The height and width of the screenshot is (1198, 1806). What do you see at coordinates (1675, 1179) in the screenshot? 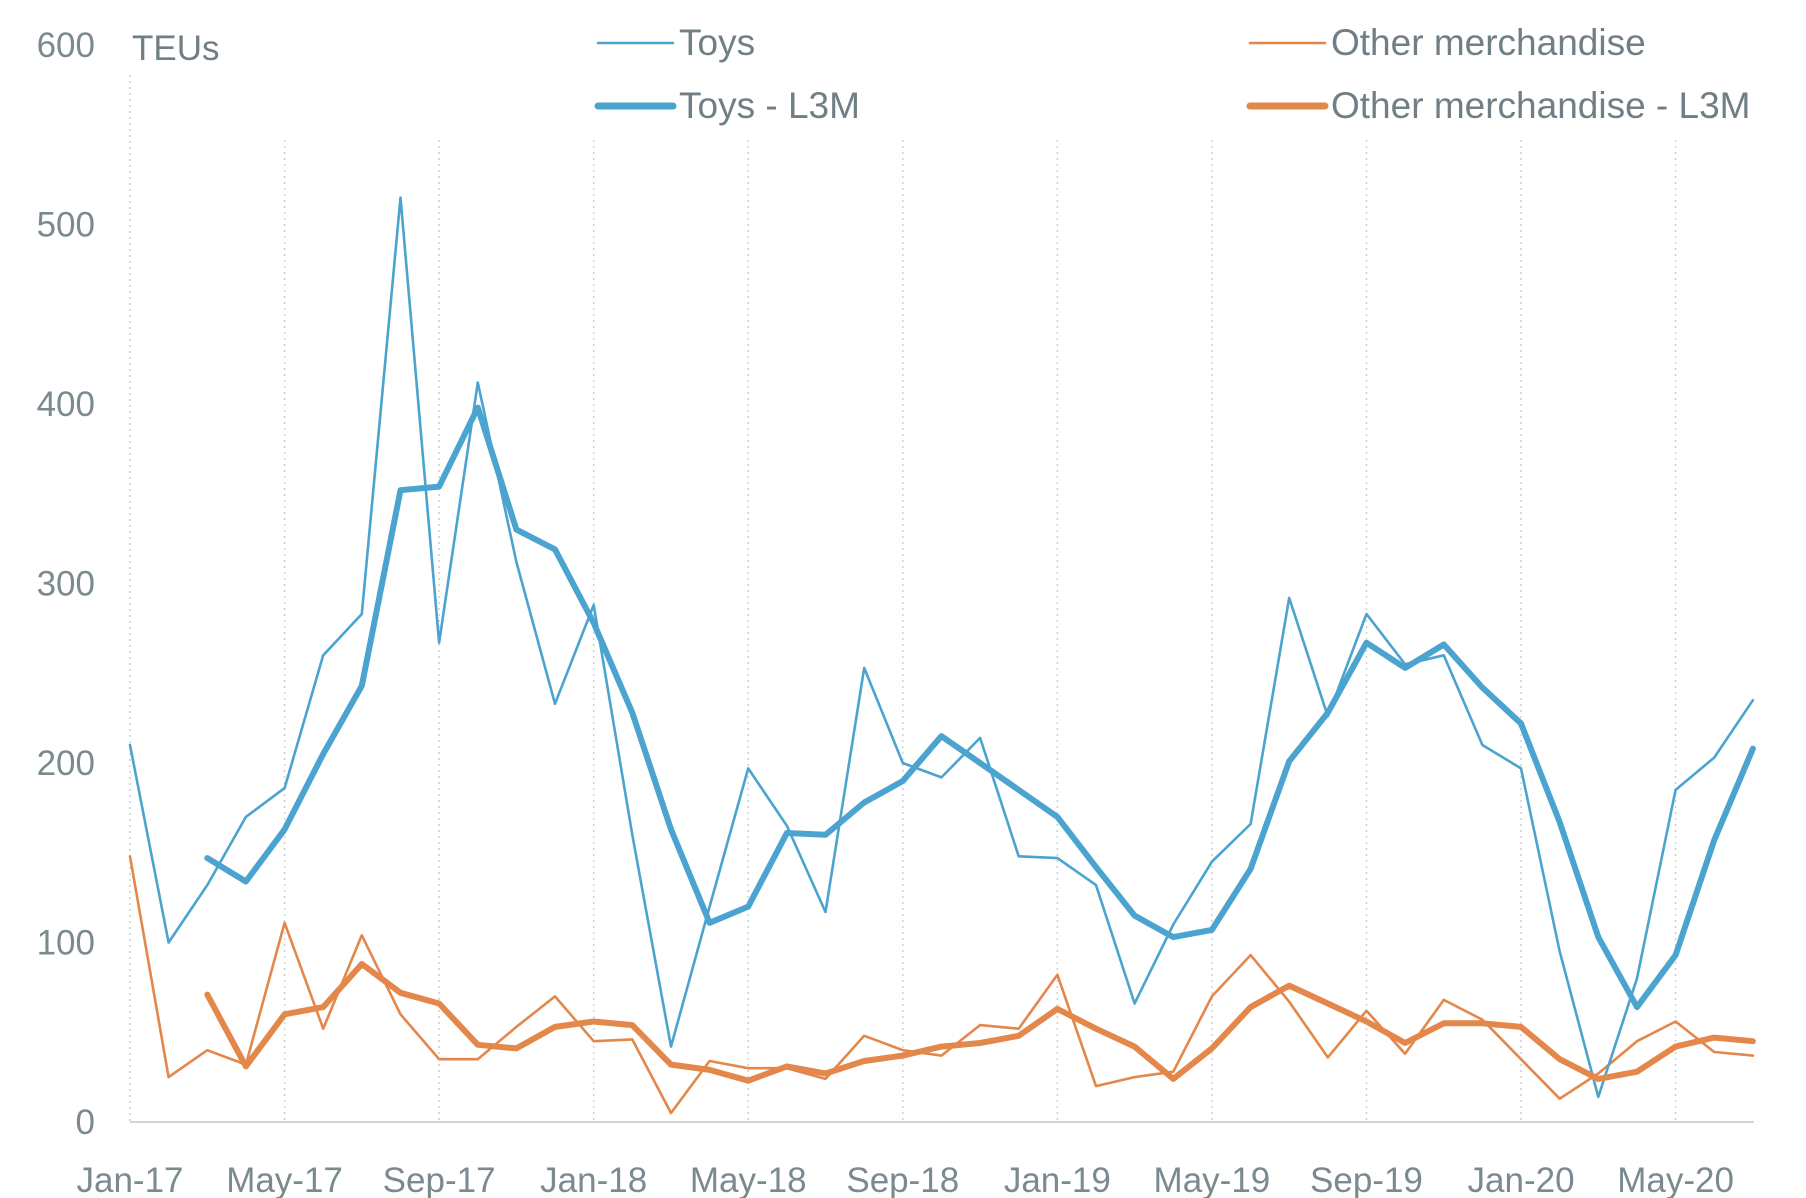
I see `x-tick-label: May-20` at bounding box center [1675, 1179].